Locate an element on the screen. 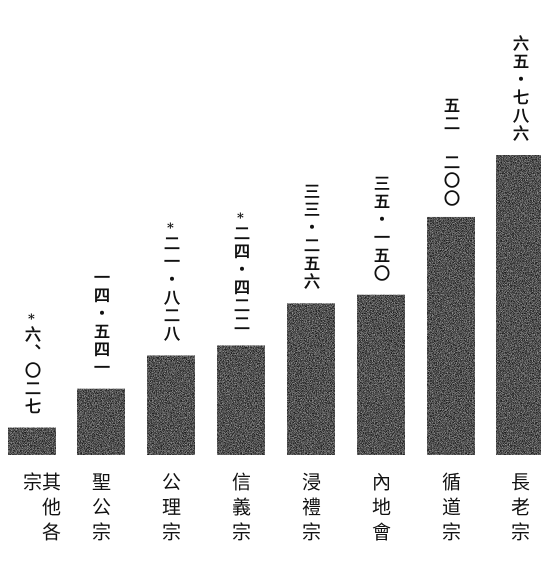 This screenshot has width=541, height=565. category-label-4: 信義宗 is located at coordinates (240, 509).